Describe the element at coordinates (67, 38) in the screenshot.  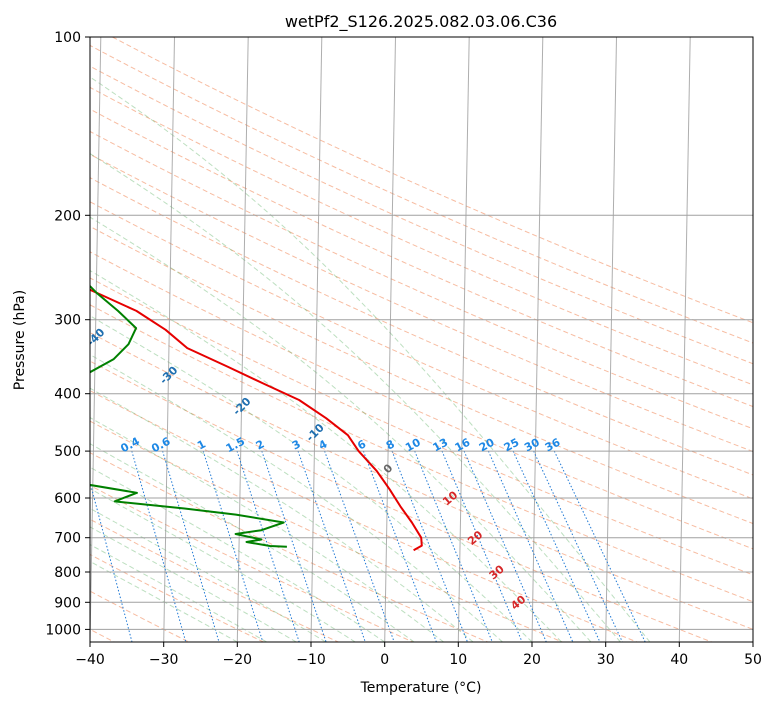
I see `y-tick-label: 100` at that location.